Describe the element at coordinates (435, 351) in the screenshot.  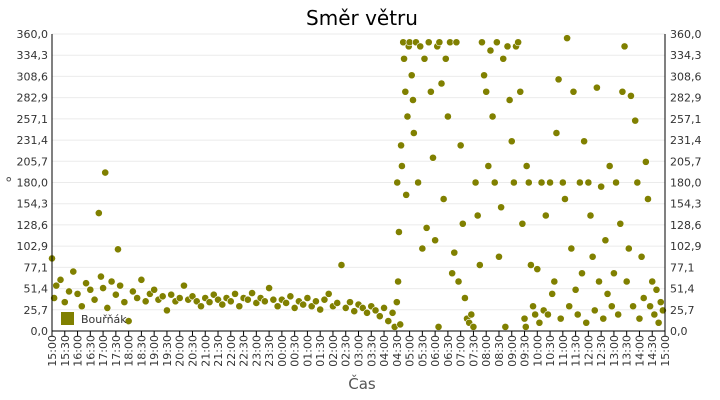
I see `x-tick-label: 06:00` at that location.